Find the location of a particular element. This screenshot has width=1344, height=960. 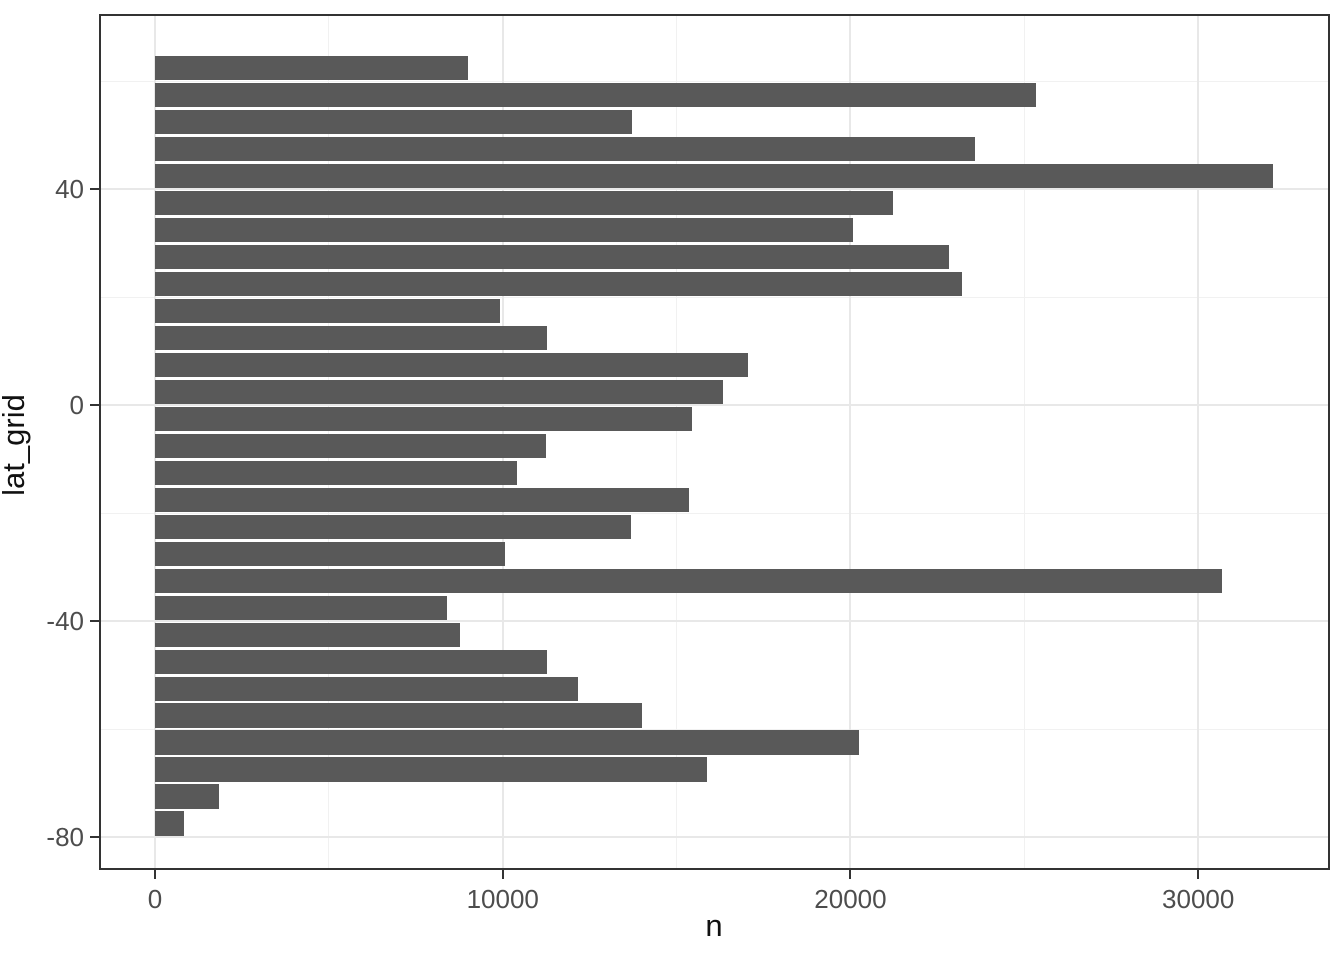

x-tick-label: 30000 is located at coordinates (1198, 899).